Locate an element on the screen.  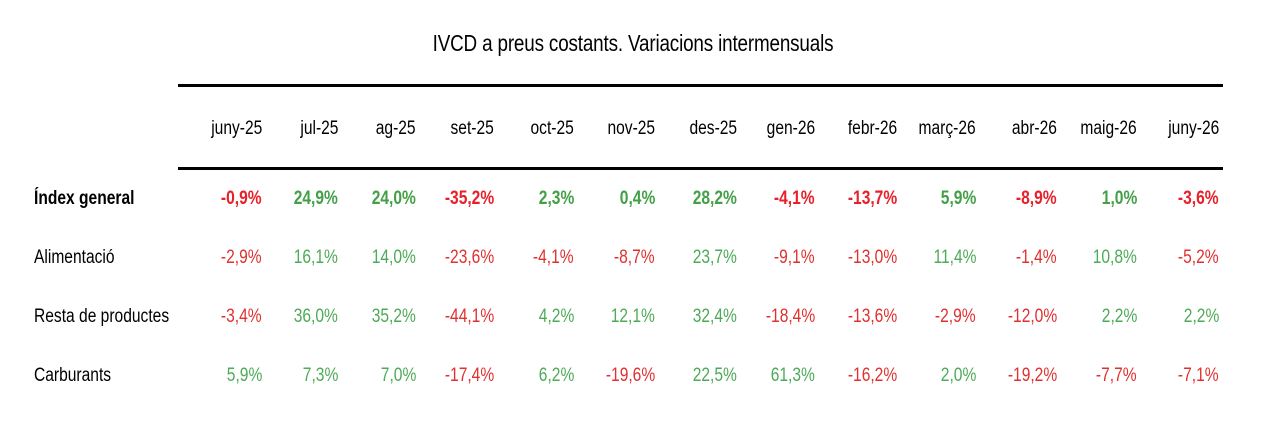
table-cell: -18,4% is located at coordinates (790, 316).